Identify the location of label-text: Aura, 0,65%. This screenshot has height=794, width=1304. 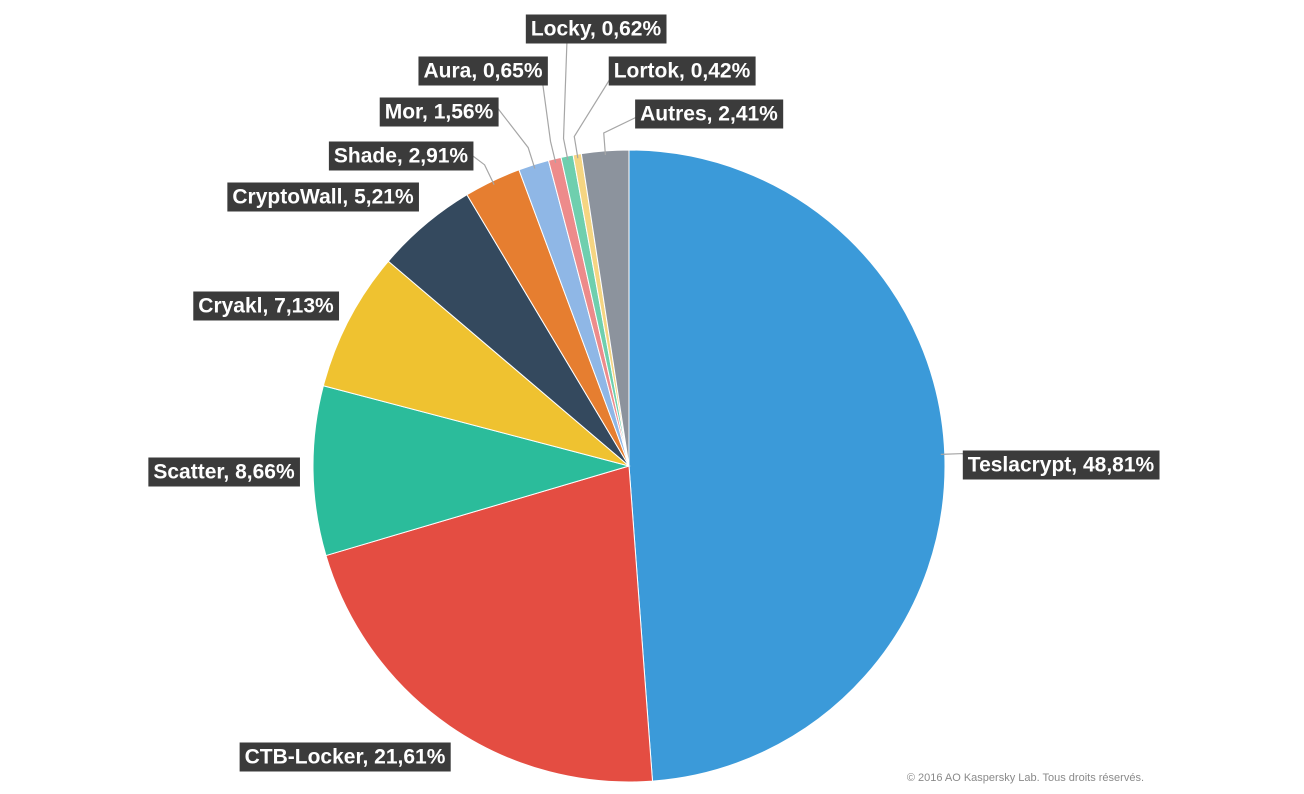
(482, 71).